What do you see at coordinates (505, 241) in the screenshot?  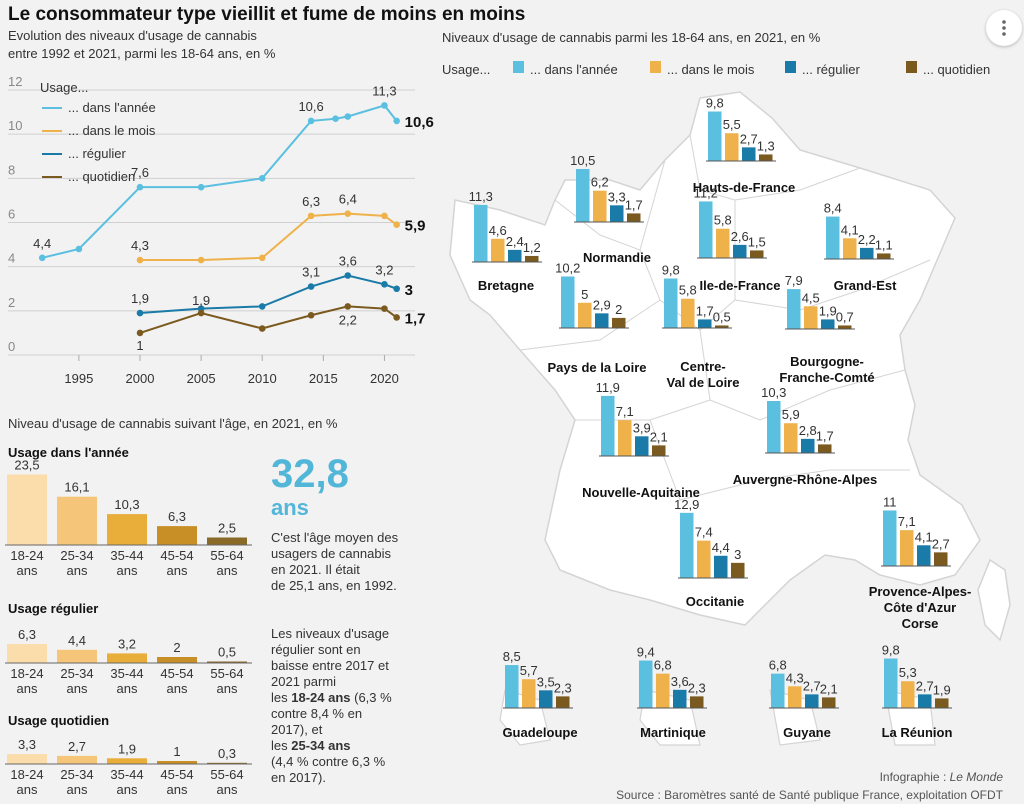 I see `region-bars: 11,3 4,62,41,2 Bretagne` at bounding box center [505, 241].